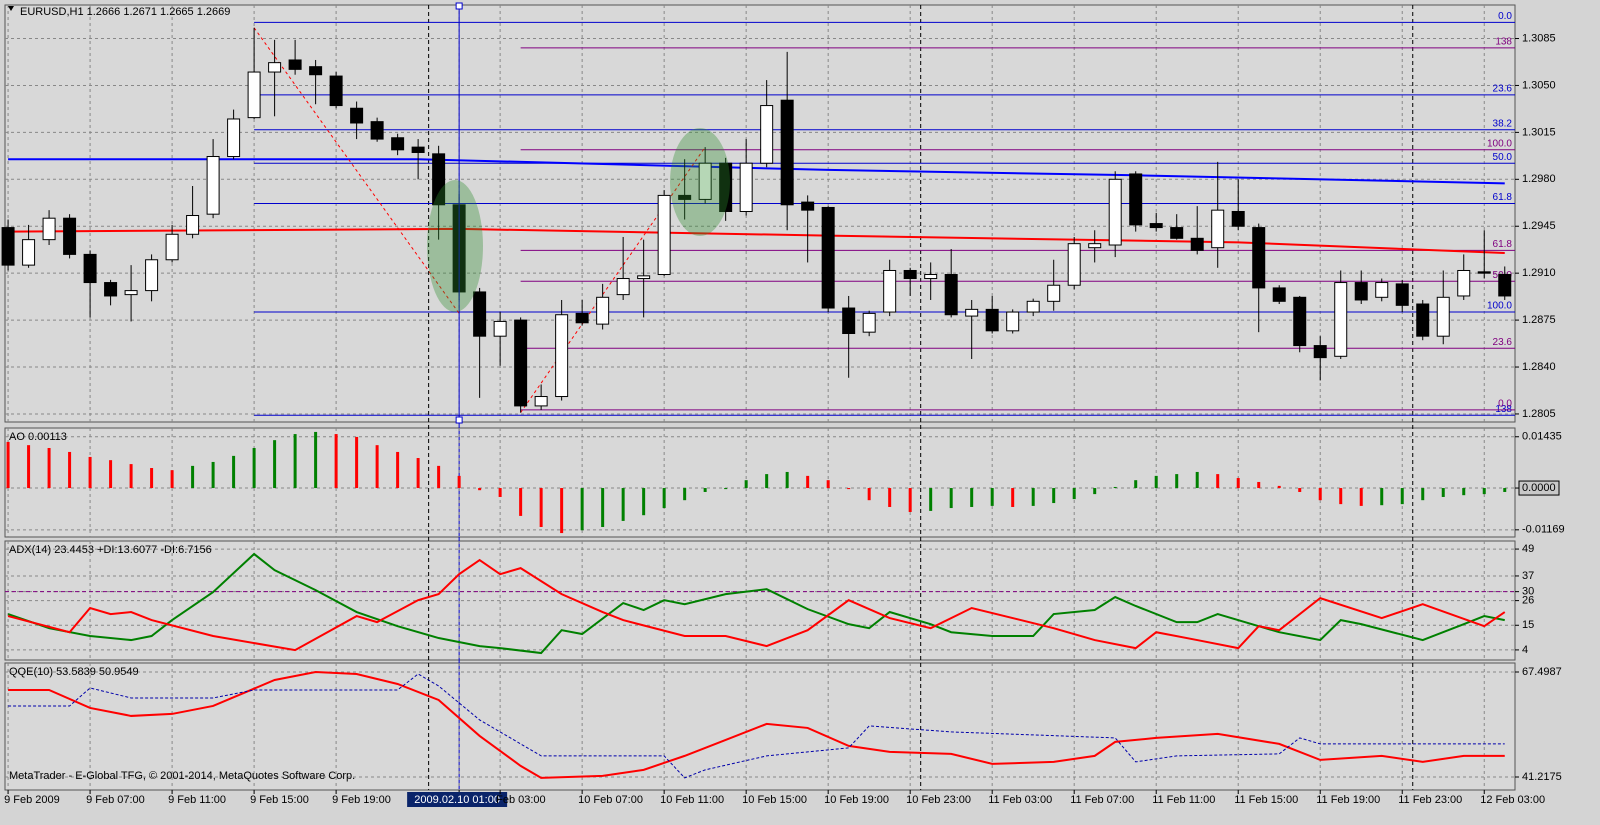 The height and width of the screenshot is (825, 1600). Describe the element at coordinates (1183, 800) in the screenshot. I see `x-tick-label: 11 Feb 11:00` at that location.